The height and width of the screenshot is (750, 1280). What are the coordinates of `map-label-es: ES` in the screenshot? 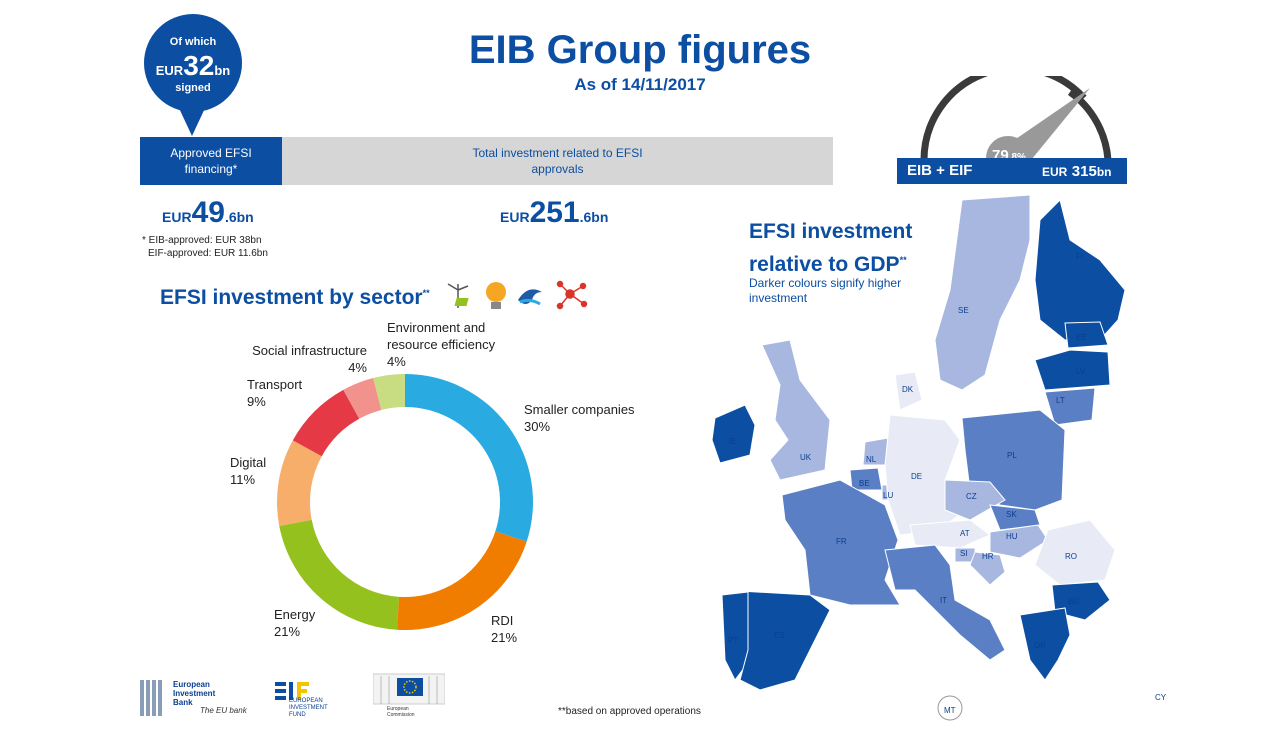 It's located at (779, 635).